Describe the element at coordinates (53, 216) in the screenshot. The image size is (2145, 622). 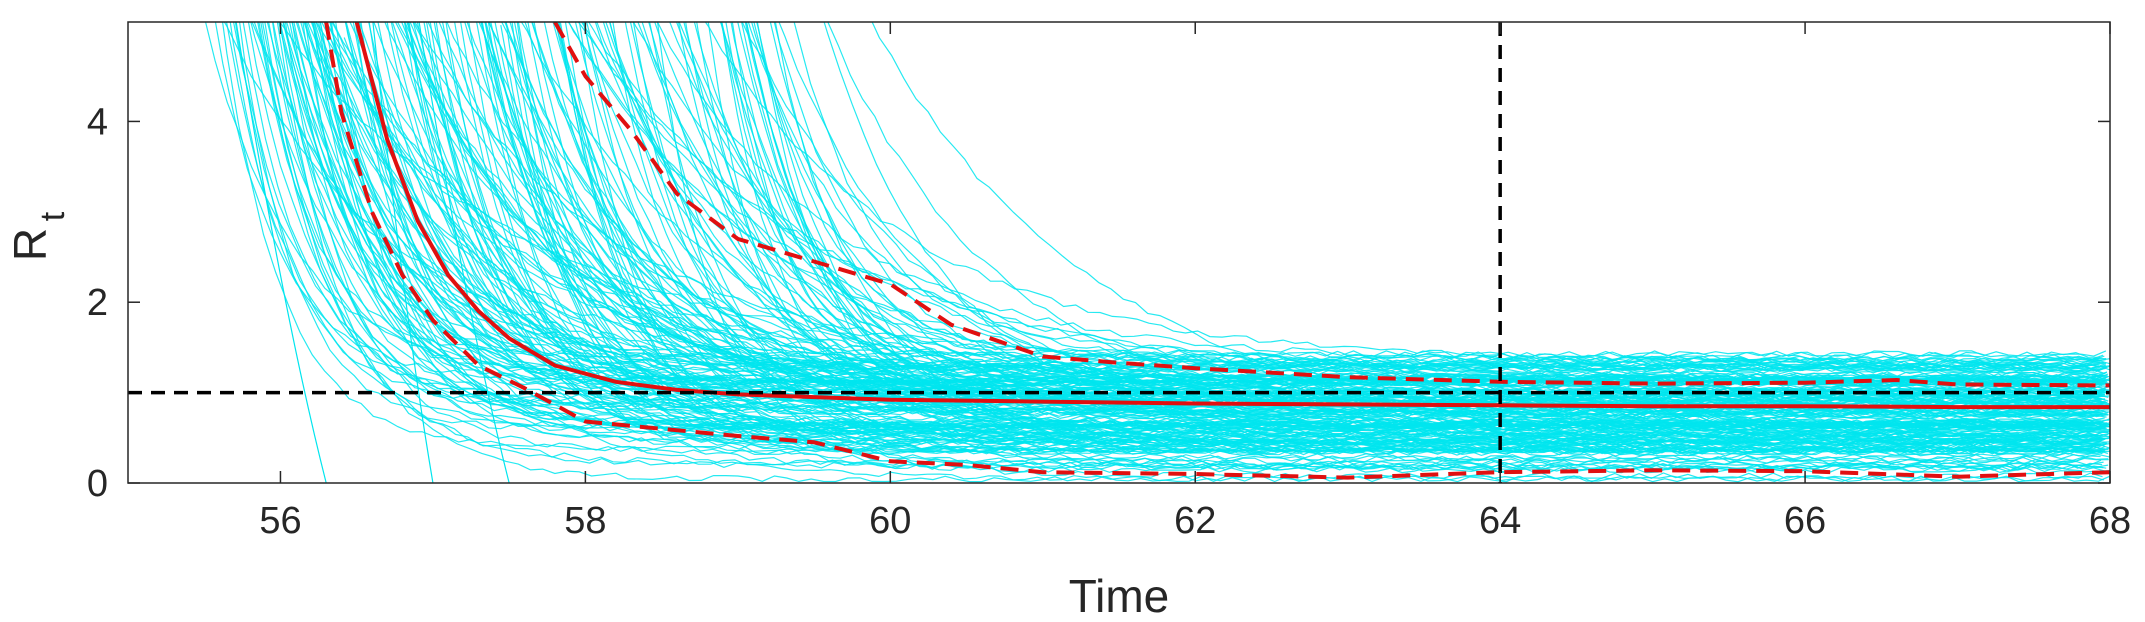
I see `y-axis-label-subscript: t` at that location.